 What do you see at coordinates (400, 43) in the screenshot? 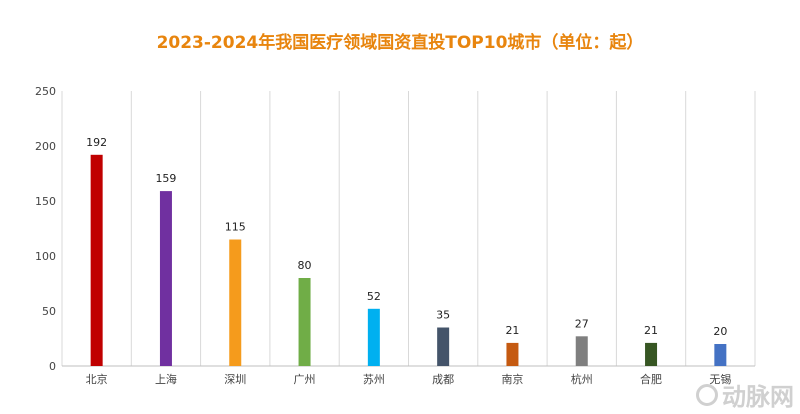
I see `chart-title: 2023-2024年我国医疗领域国资直投TOP10城市（单位：起）` at bounding box center [400, 43].